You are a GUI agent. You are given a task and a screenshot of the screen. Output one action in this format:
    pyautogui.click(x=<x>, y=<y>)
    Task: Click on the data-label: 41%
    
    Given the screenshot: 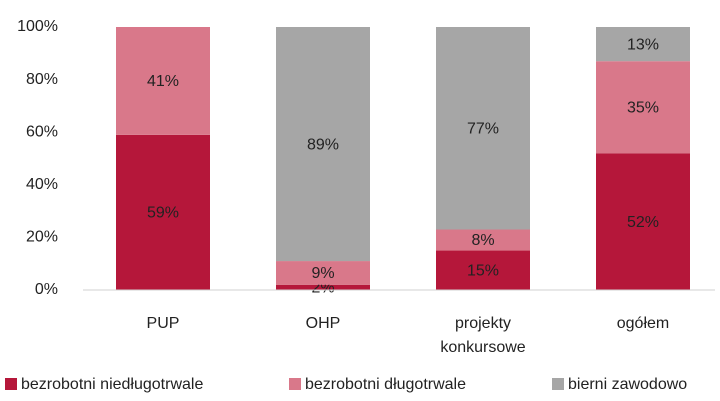 What is the action you would take?
    pyautogui.click(x=163, y=81)
    